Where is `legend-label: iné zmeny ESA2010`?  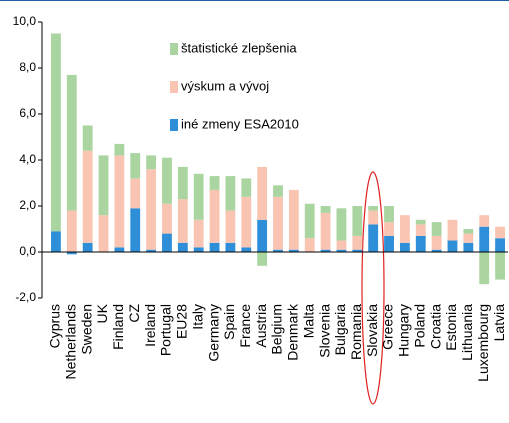
legend-label: iné zmeny ESA2010 is located at coordinates (240, 123).